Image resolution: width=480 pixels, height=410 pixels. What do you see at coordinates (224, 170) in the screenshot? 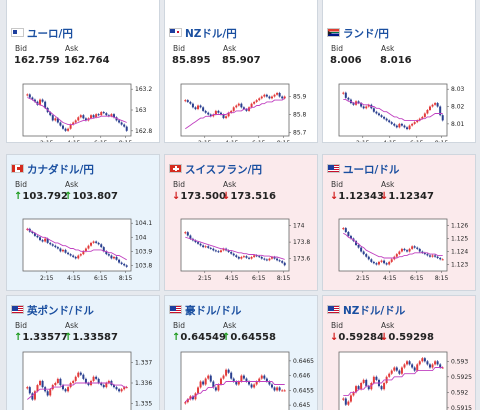
I see `currency-pair-title: スイスフラン/円` at bounding box center [224, 170].